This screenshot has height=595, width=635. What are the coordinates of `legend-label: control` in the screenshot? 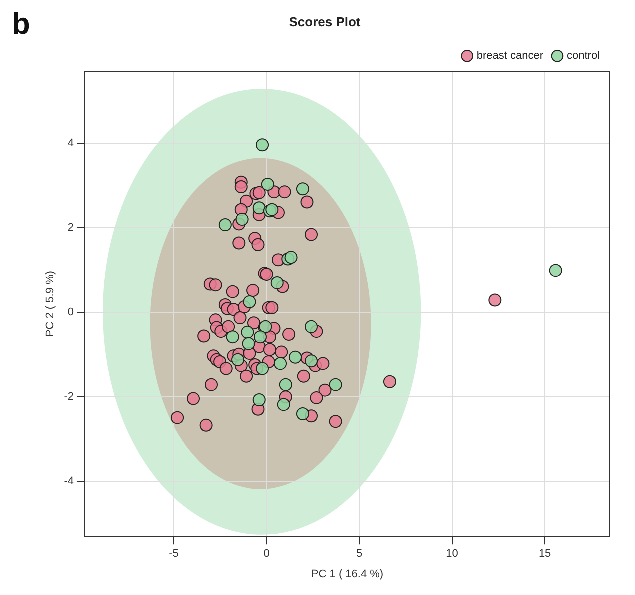 It's located at (583, 56).